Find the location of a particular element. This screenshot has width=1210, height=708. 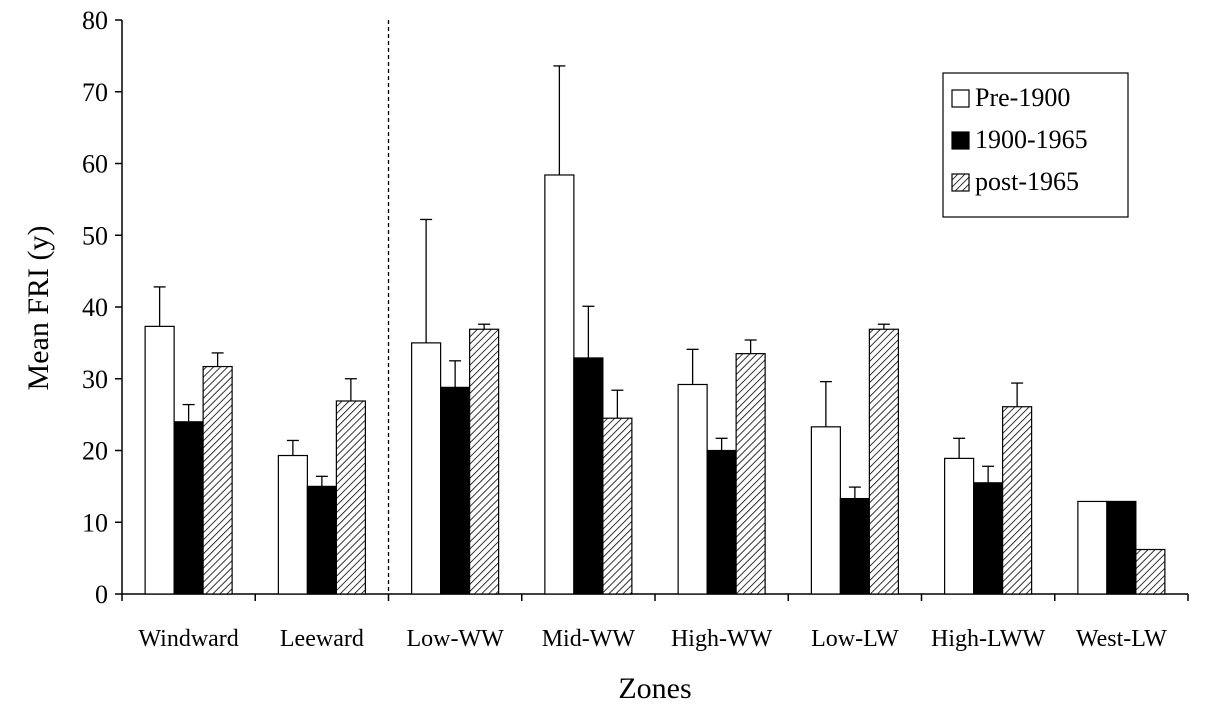

bar-1900-1965-high-lww is located at coordinates (988, 538).